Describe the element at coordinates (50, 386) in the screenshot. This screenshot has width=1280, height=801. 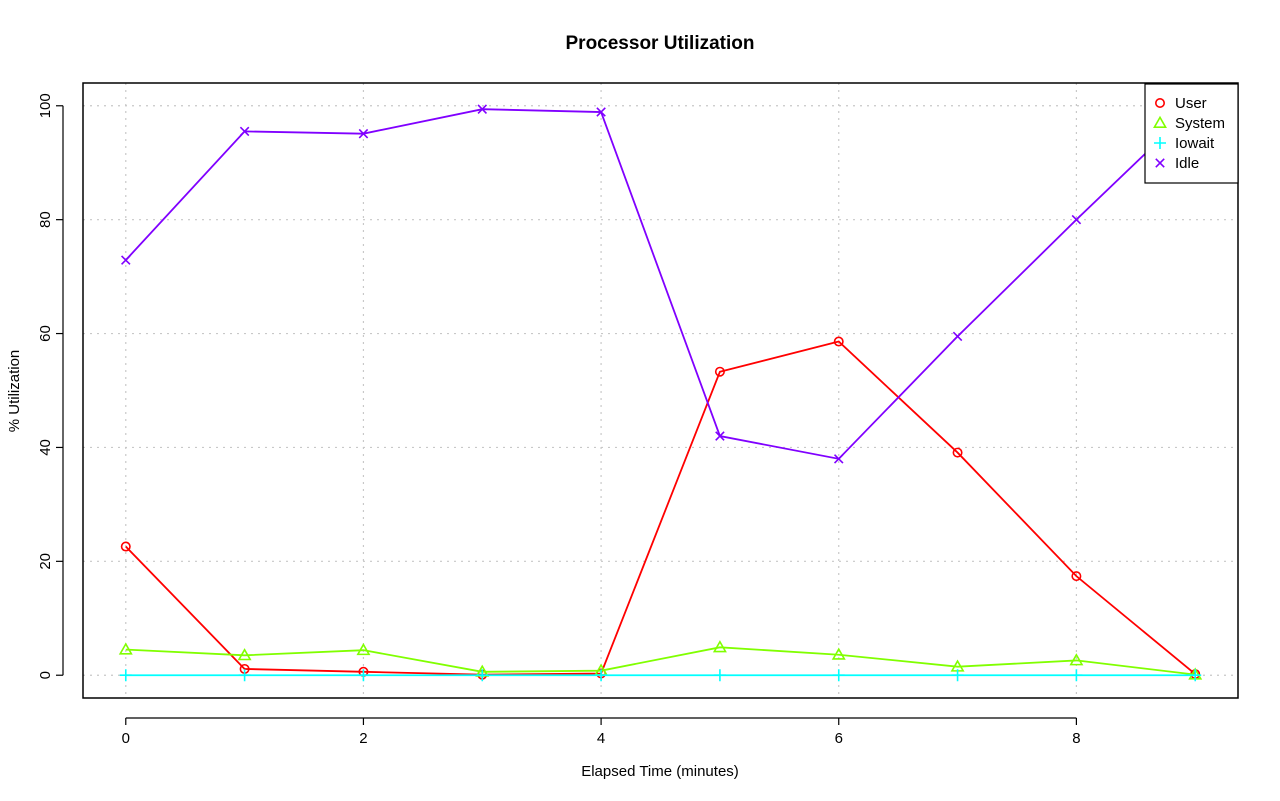
I see `y-axis: 0 20 40 60 80 100` at that location.